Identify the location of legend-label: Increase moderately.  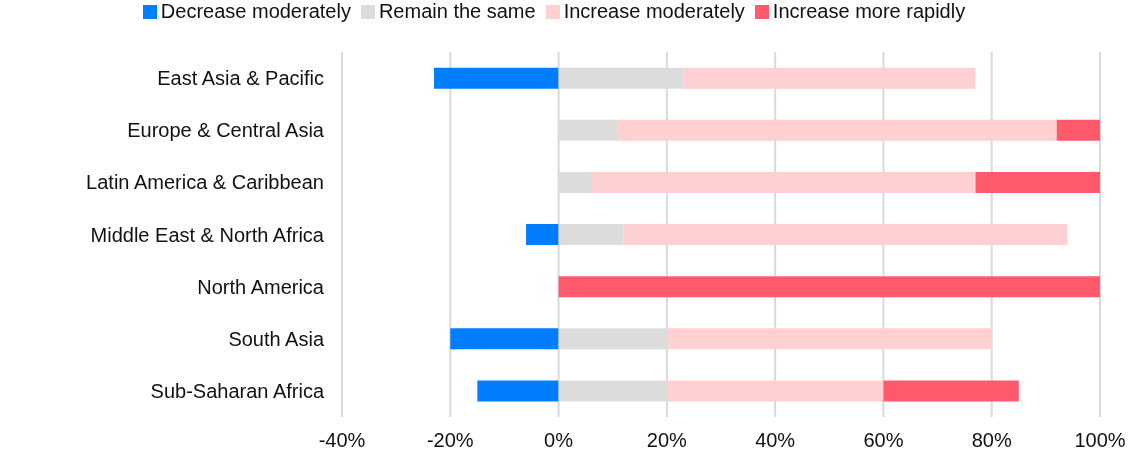
(654, 11).